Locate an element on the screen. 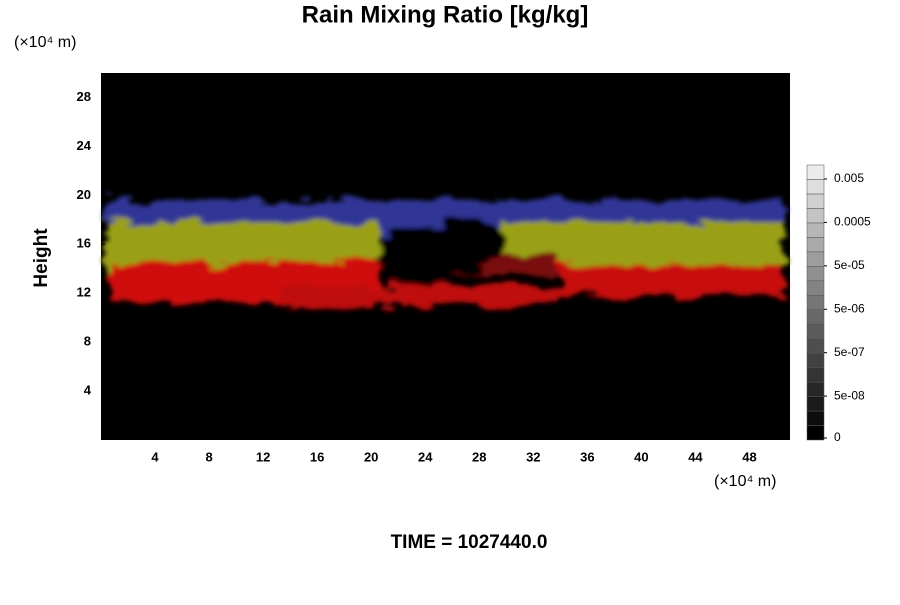 The height and width of the screenshot is (605, 900). x-unit: (×10⁴ m) is located at coordinates (745, 481).